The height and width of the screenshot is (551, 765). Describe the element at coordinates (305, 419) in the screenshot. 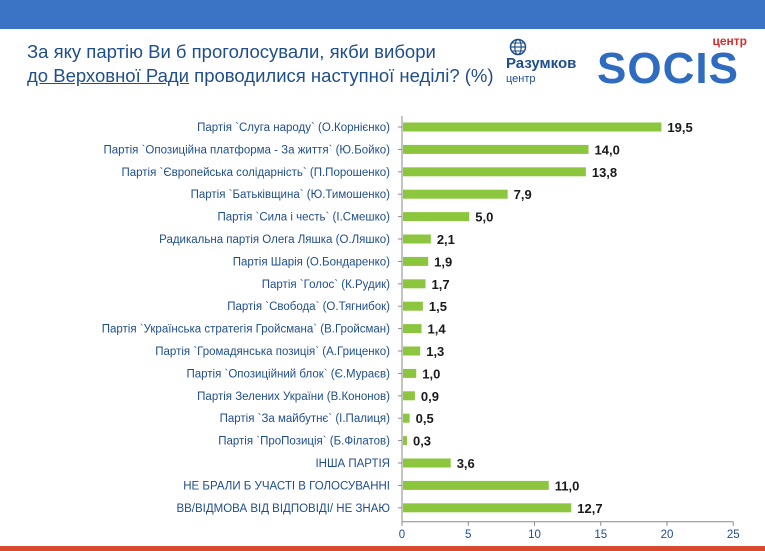

I see `category-label: Партія `За майбутнє` (І.Палиця)` at that location.